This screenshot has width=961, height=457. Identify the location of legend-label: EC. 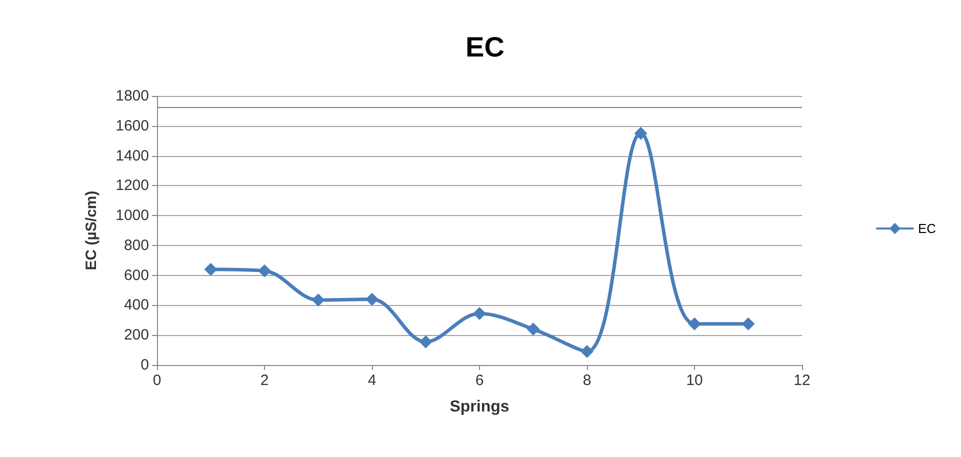
(927, 228).